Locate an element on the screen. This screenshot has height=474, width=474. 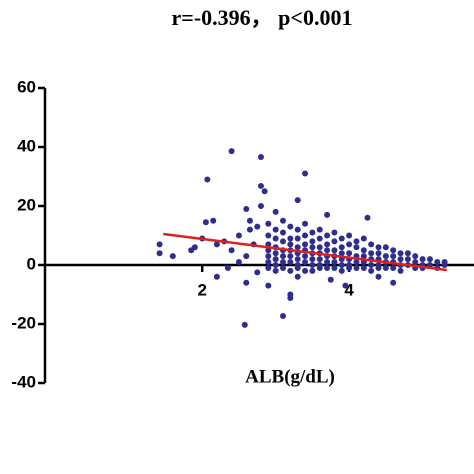
x-axis-label: ALB(g/dL) is located at coordinates (290, 376).